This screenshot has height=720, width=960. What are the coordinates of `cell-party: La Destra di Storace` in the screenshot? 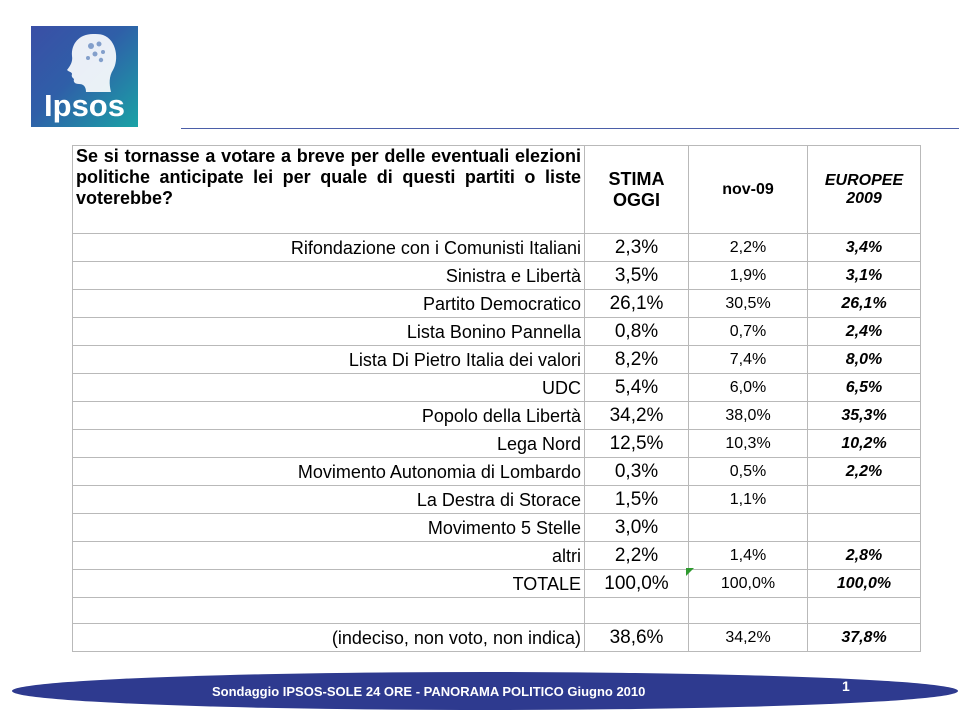 It's located at (328, 499).